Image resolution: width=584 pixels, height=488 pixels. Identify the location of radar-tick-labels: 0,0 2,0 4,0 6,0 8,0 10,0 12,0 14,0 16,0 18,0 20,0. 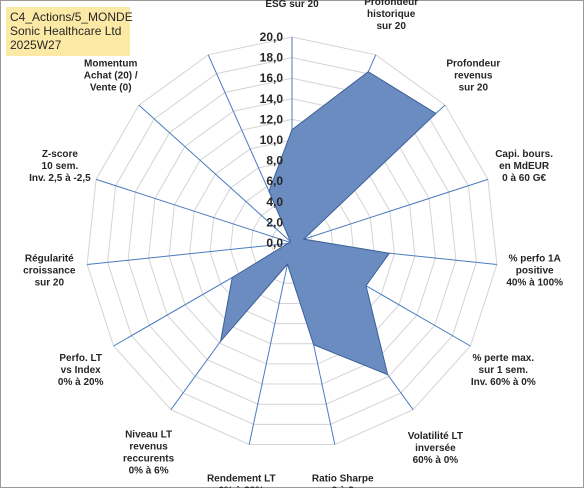
(272, 140).